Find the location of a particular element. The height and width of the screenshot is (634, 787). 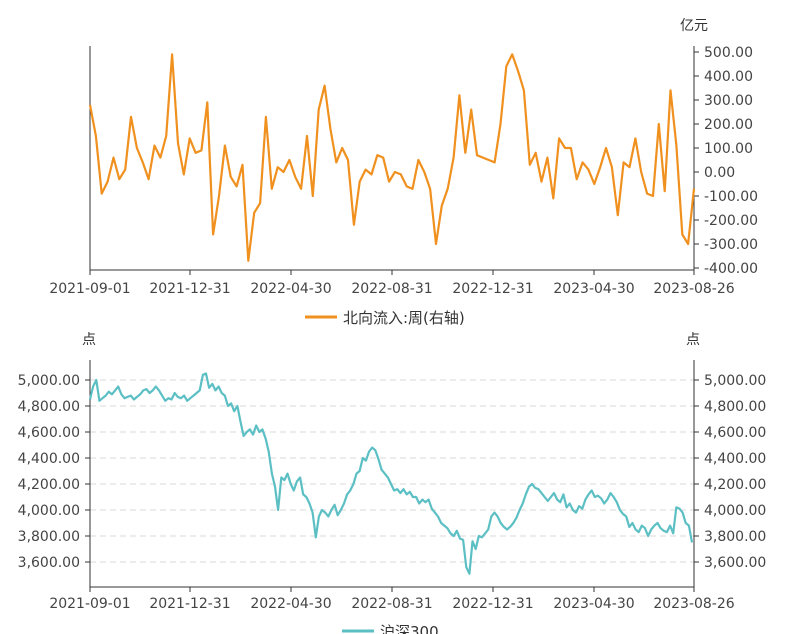

top-x-tick-label: 2021-09-01 is located at coordinates (89, 289).